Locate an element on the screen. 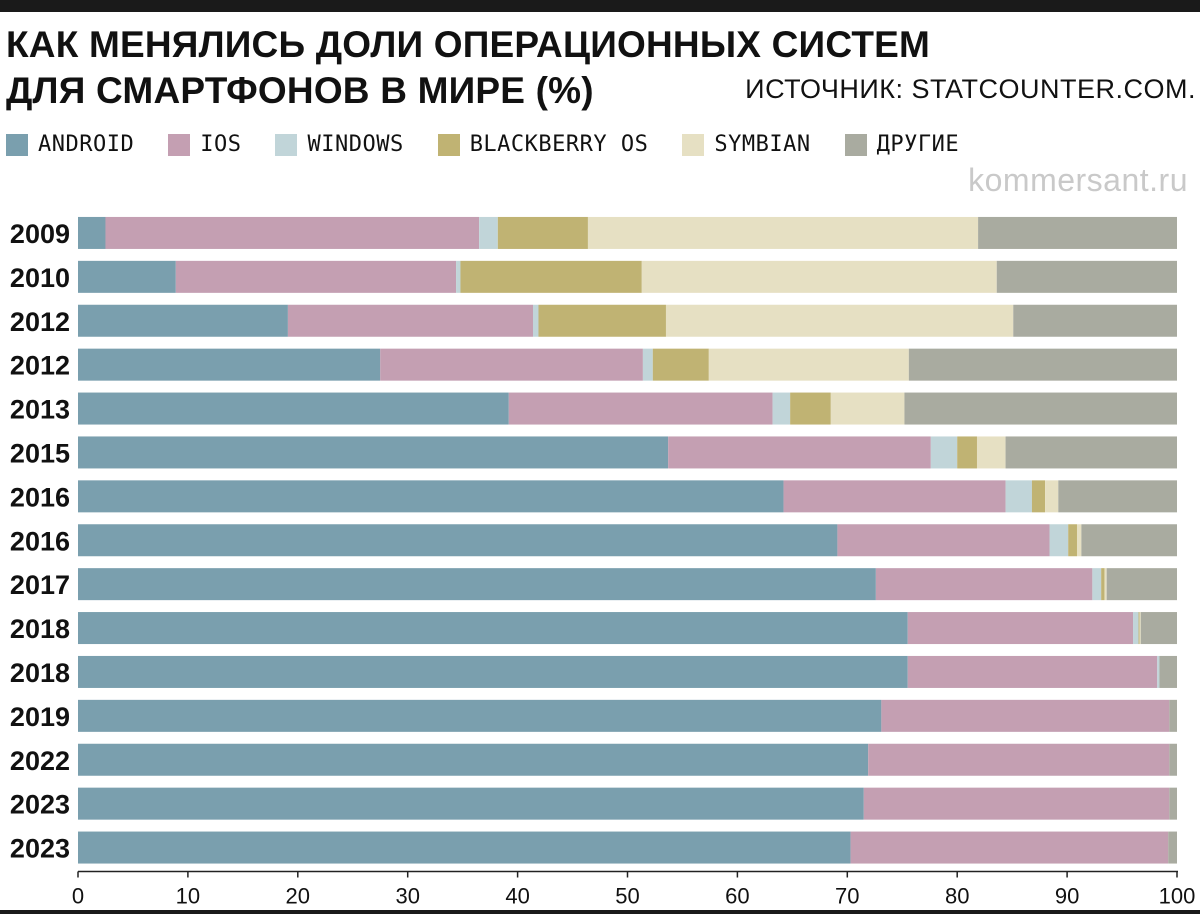 The height and width of the screenshot is (921, 1200). x-tick-label: 60 is located at coordinates (737, 896).